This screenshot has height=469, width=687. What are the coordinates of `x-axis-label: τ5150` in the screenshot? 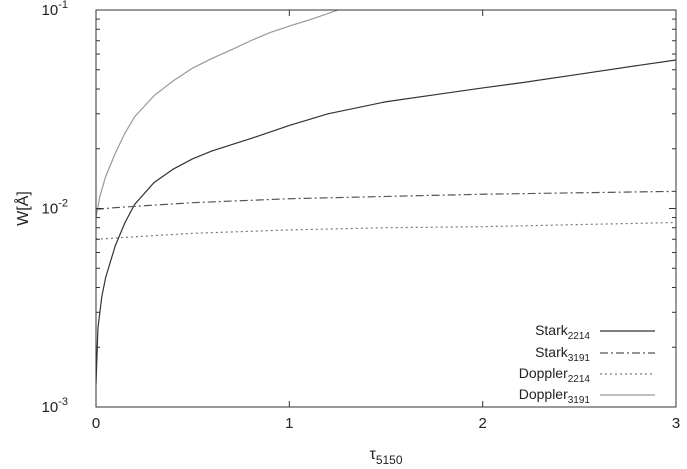 It's located at (385, 456).